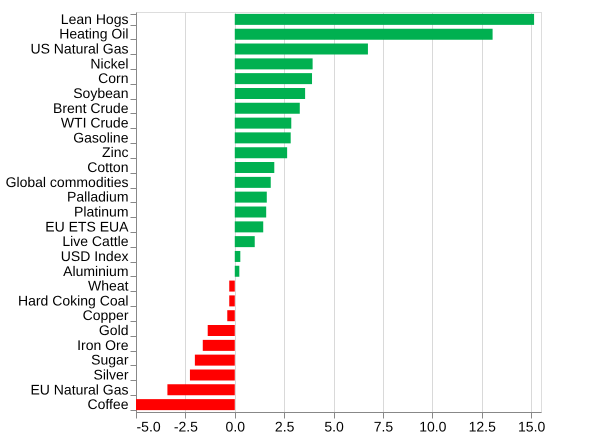 The width and height of the screenshot is (608, 448). What do you see at coordinates (101, 137) in the screenshot?
I see `y-tick-label: Gasoline` at bounding box center [101, 137].